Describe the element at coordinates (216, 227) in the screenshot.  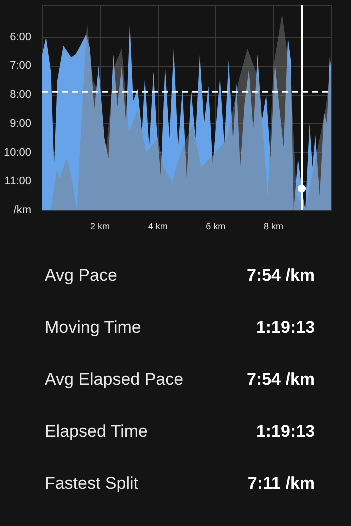
I see `x-tick-label: 6 km` at that location.